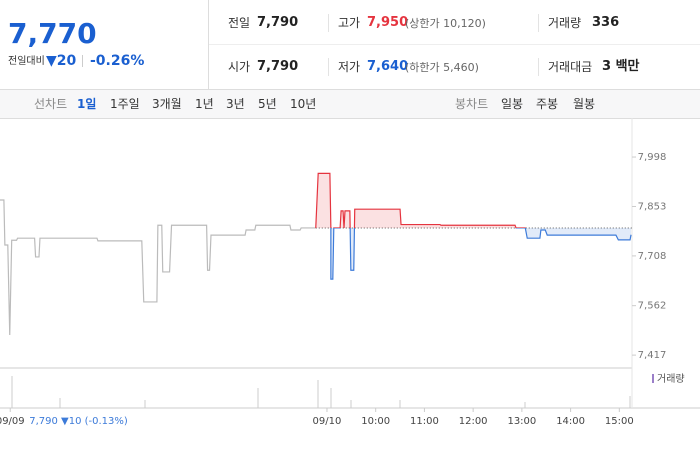 This screenshot has width=700, height=450. I want to click on x-tick-label: 09/10, so click(327, 421).